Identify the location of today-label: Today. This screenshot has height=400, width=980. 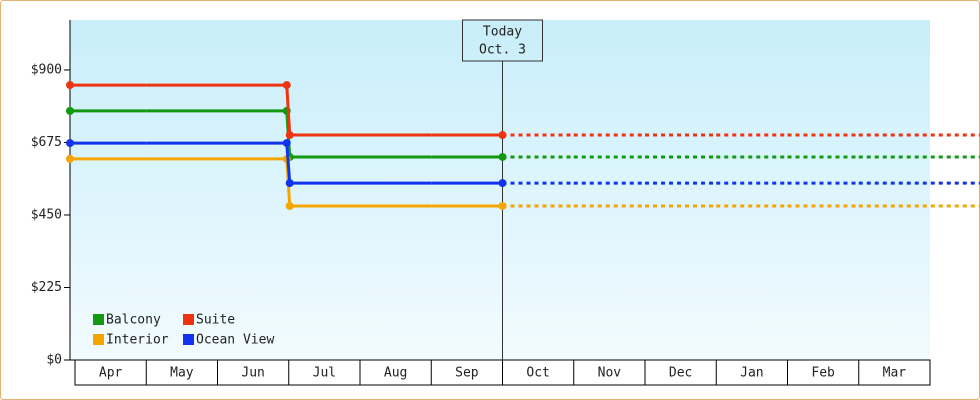
(502, 32).